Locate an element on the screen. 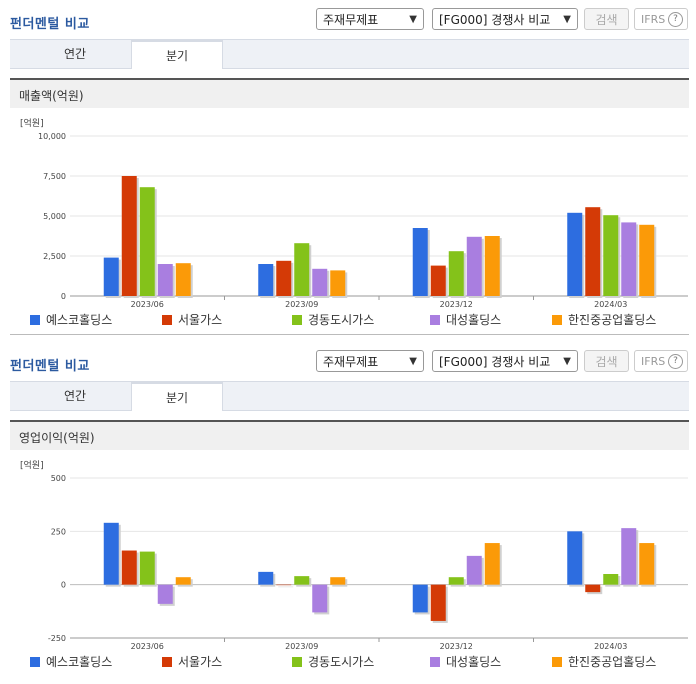  legend-label: 서울가스 is located at coordinates (200, 320).